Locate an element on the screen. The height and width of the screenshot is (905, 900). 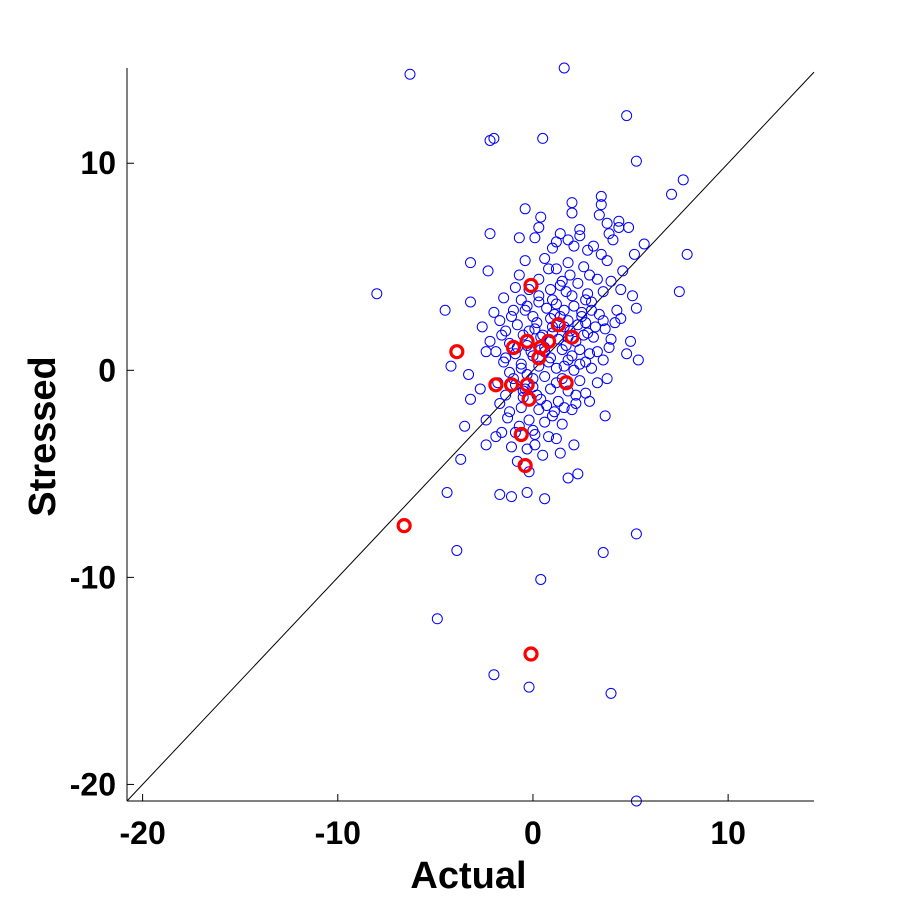
x-tick-label: -10 is located at coordinates (338, 833).